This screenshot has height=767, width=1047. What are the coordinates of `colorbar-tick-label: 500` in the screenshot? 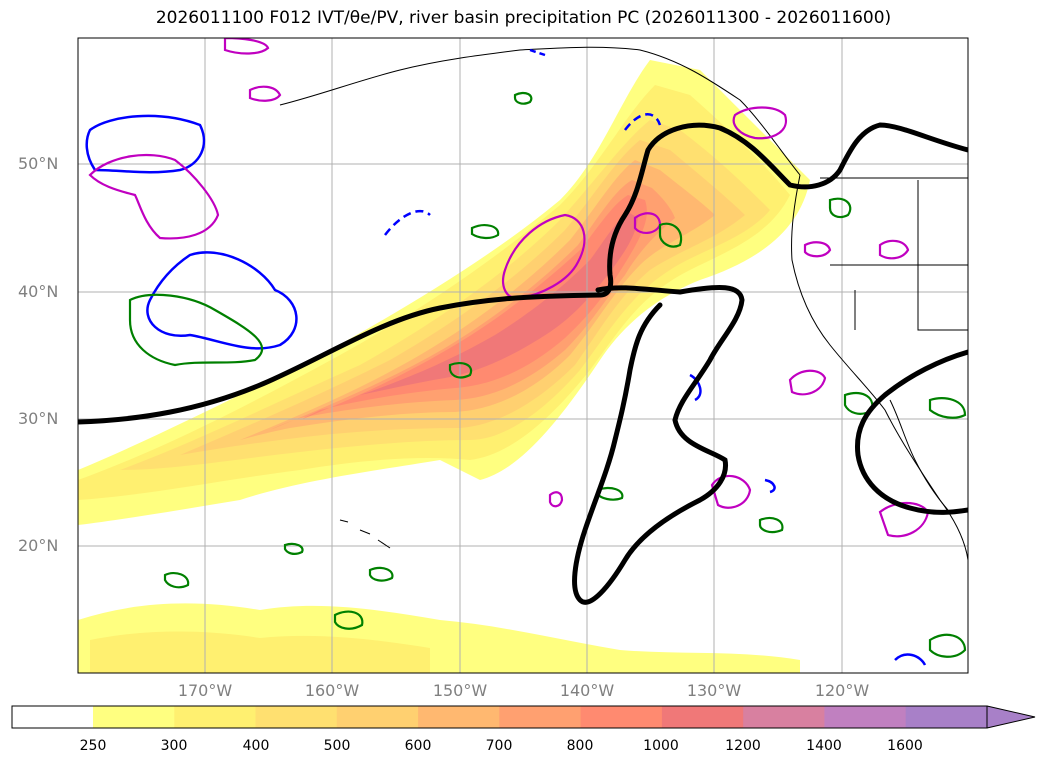 It's located at (337, 746).